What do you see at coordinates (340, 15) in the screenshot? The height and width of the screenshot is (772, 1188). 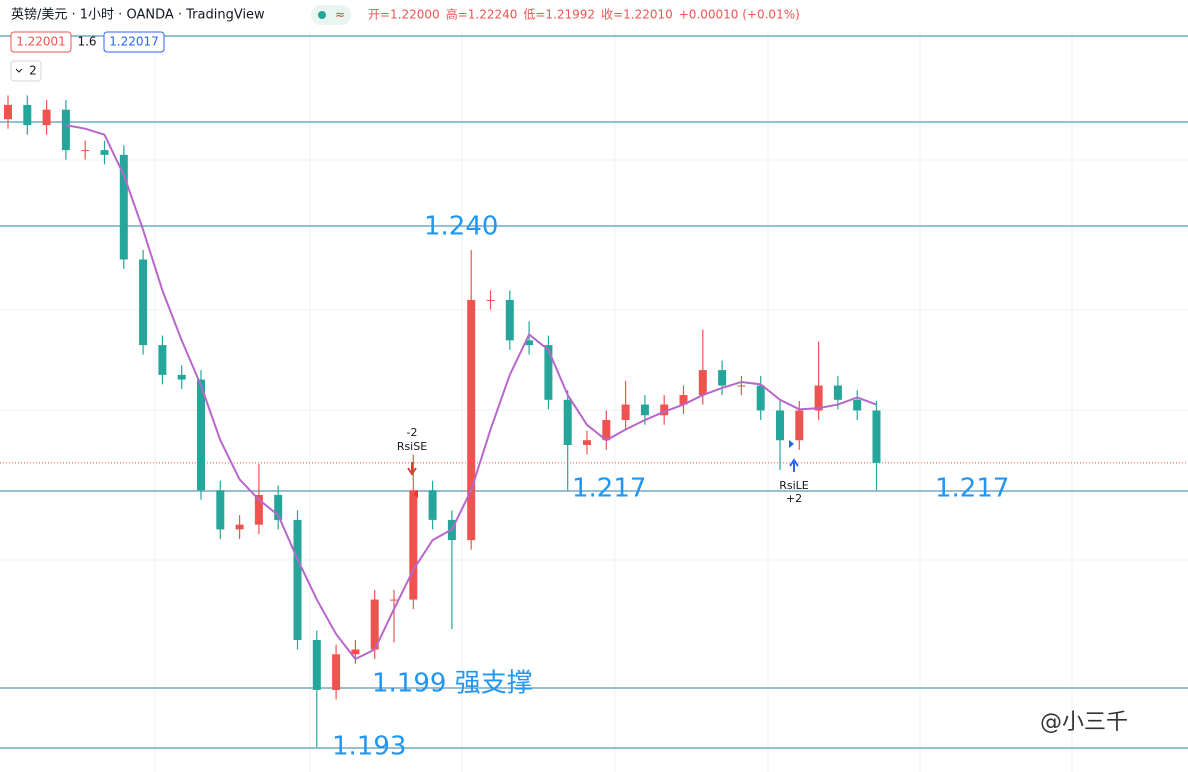 I see `status-icon: ≈` at bounding box center [340, 15].